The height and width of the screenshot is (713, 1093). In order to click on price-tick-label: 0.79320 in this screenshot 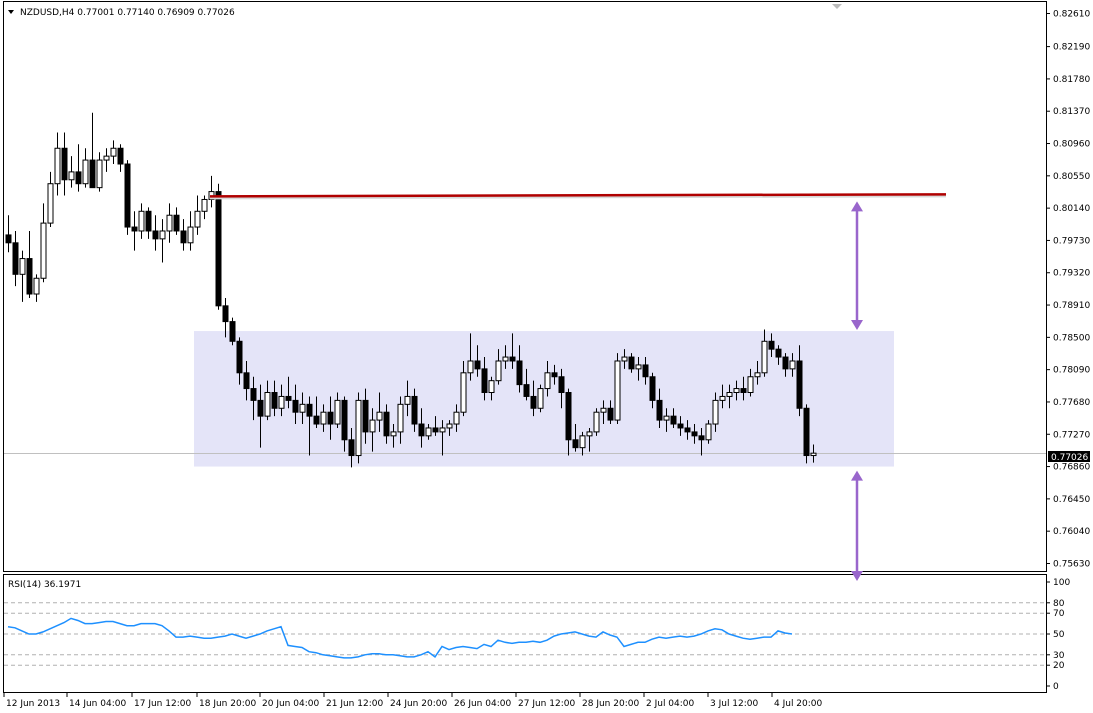, I will do `click(1071, 274)`.